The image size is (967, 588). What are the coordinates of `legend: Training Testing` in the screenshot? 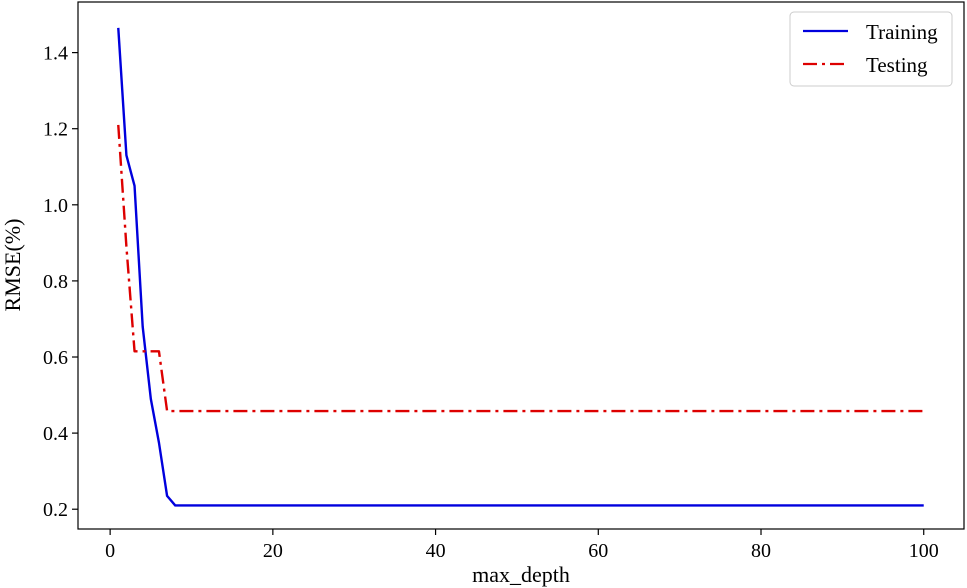 It's located at (871, 49).